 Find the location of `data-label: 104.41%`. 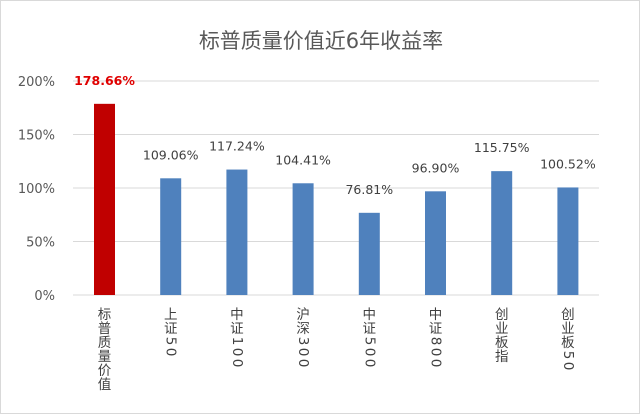

data-label: 104.41% is located at coordinates (303, 159).